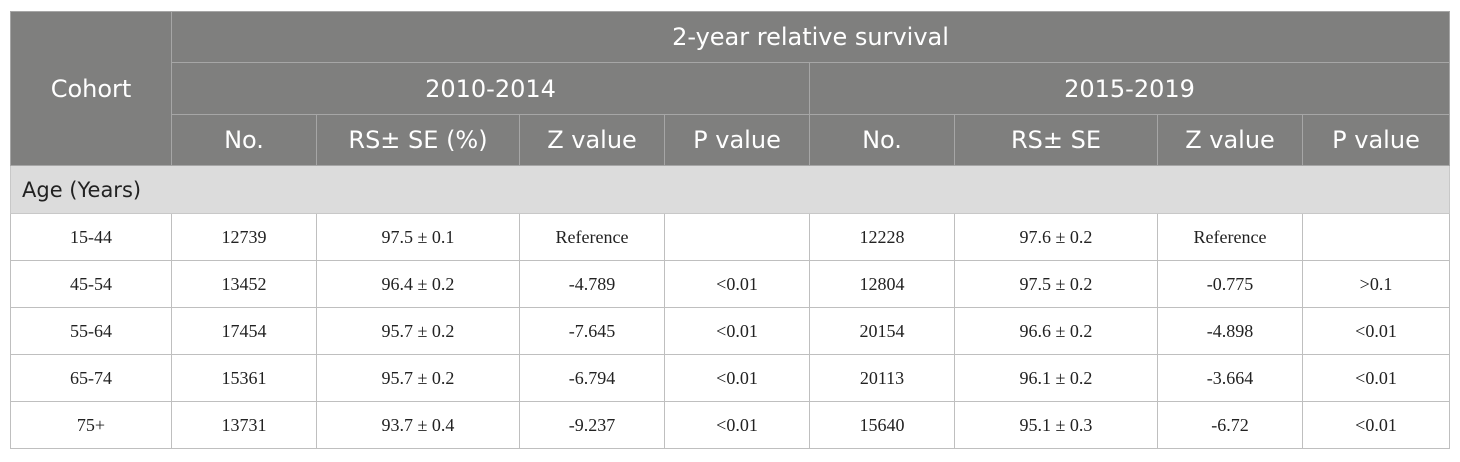 The image size is (1460, 462). I want to click on column-header-p-value-1: P value, so click(737, 140).